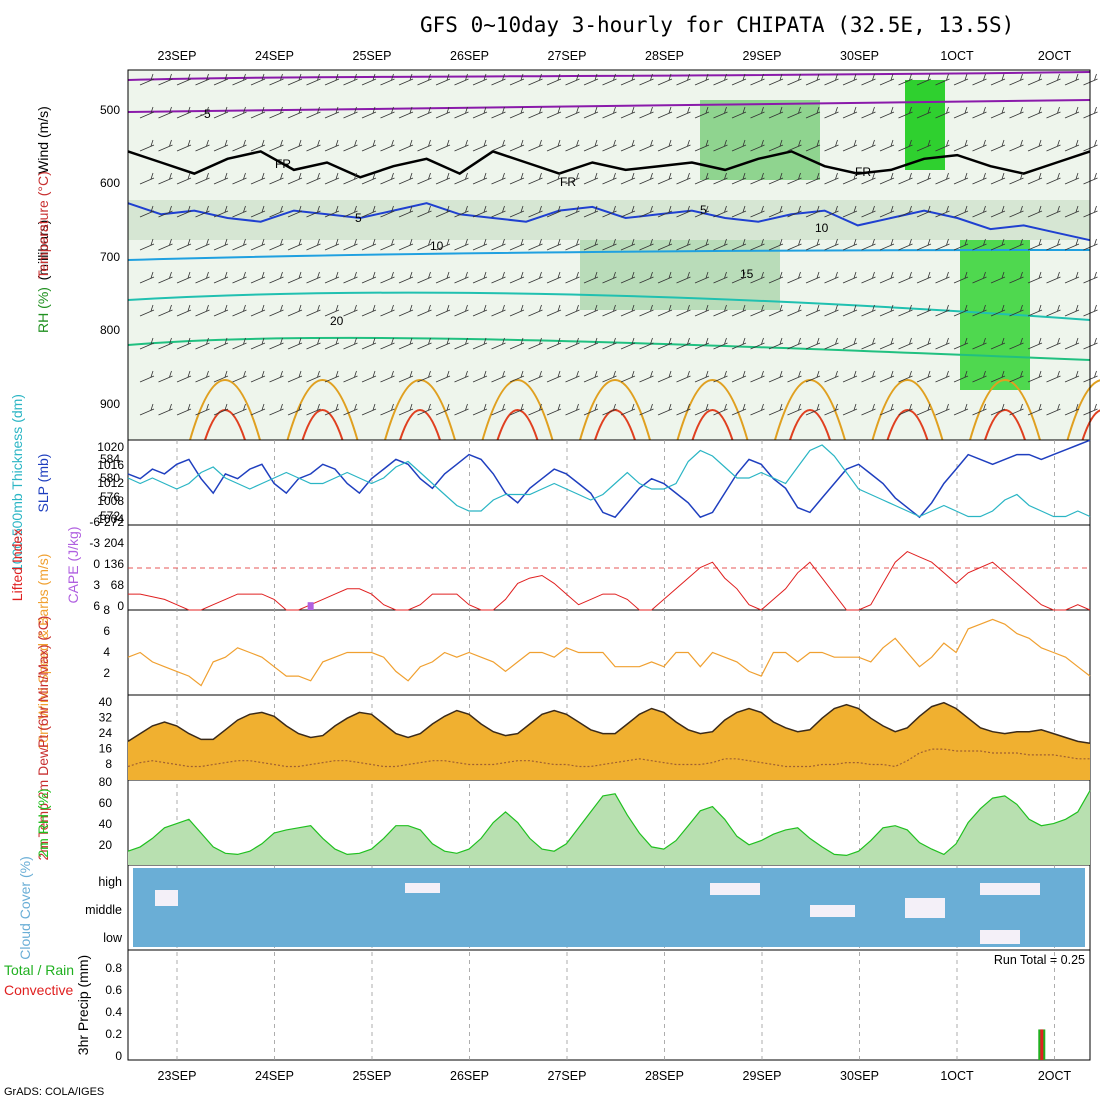 Image resolution: width=1100 pixels, height=1100 pixels. What do you see at coordinates (437, 246) in the screenshot?
I see `contour-label: 10` at bounding box center [437, 246].